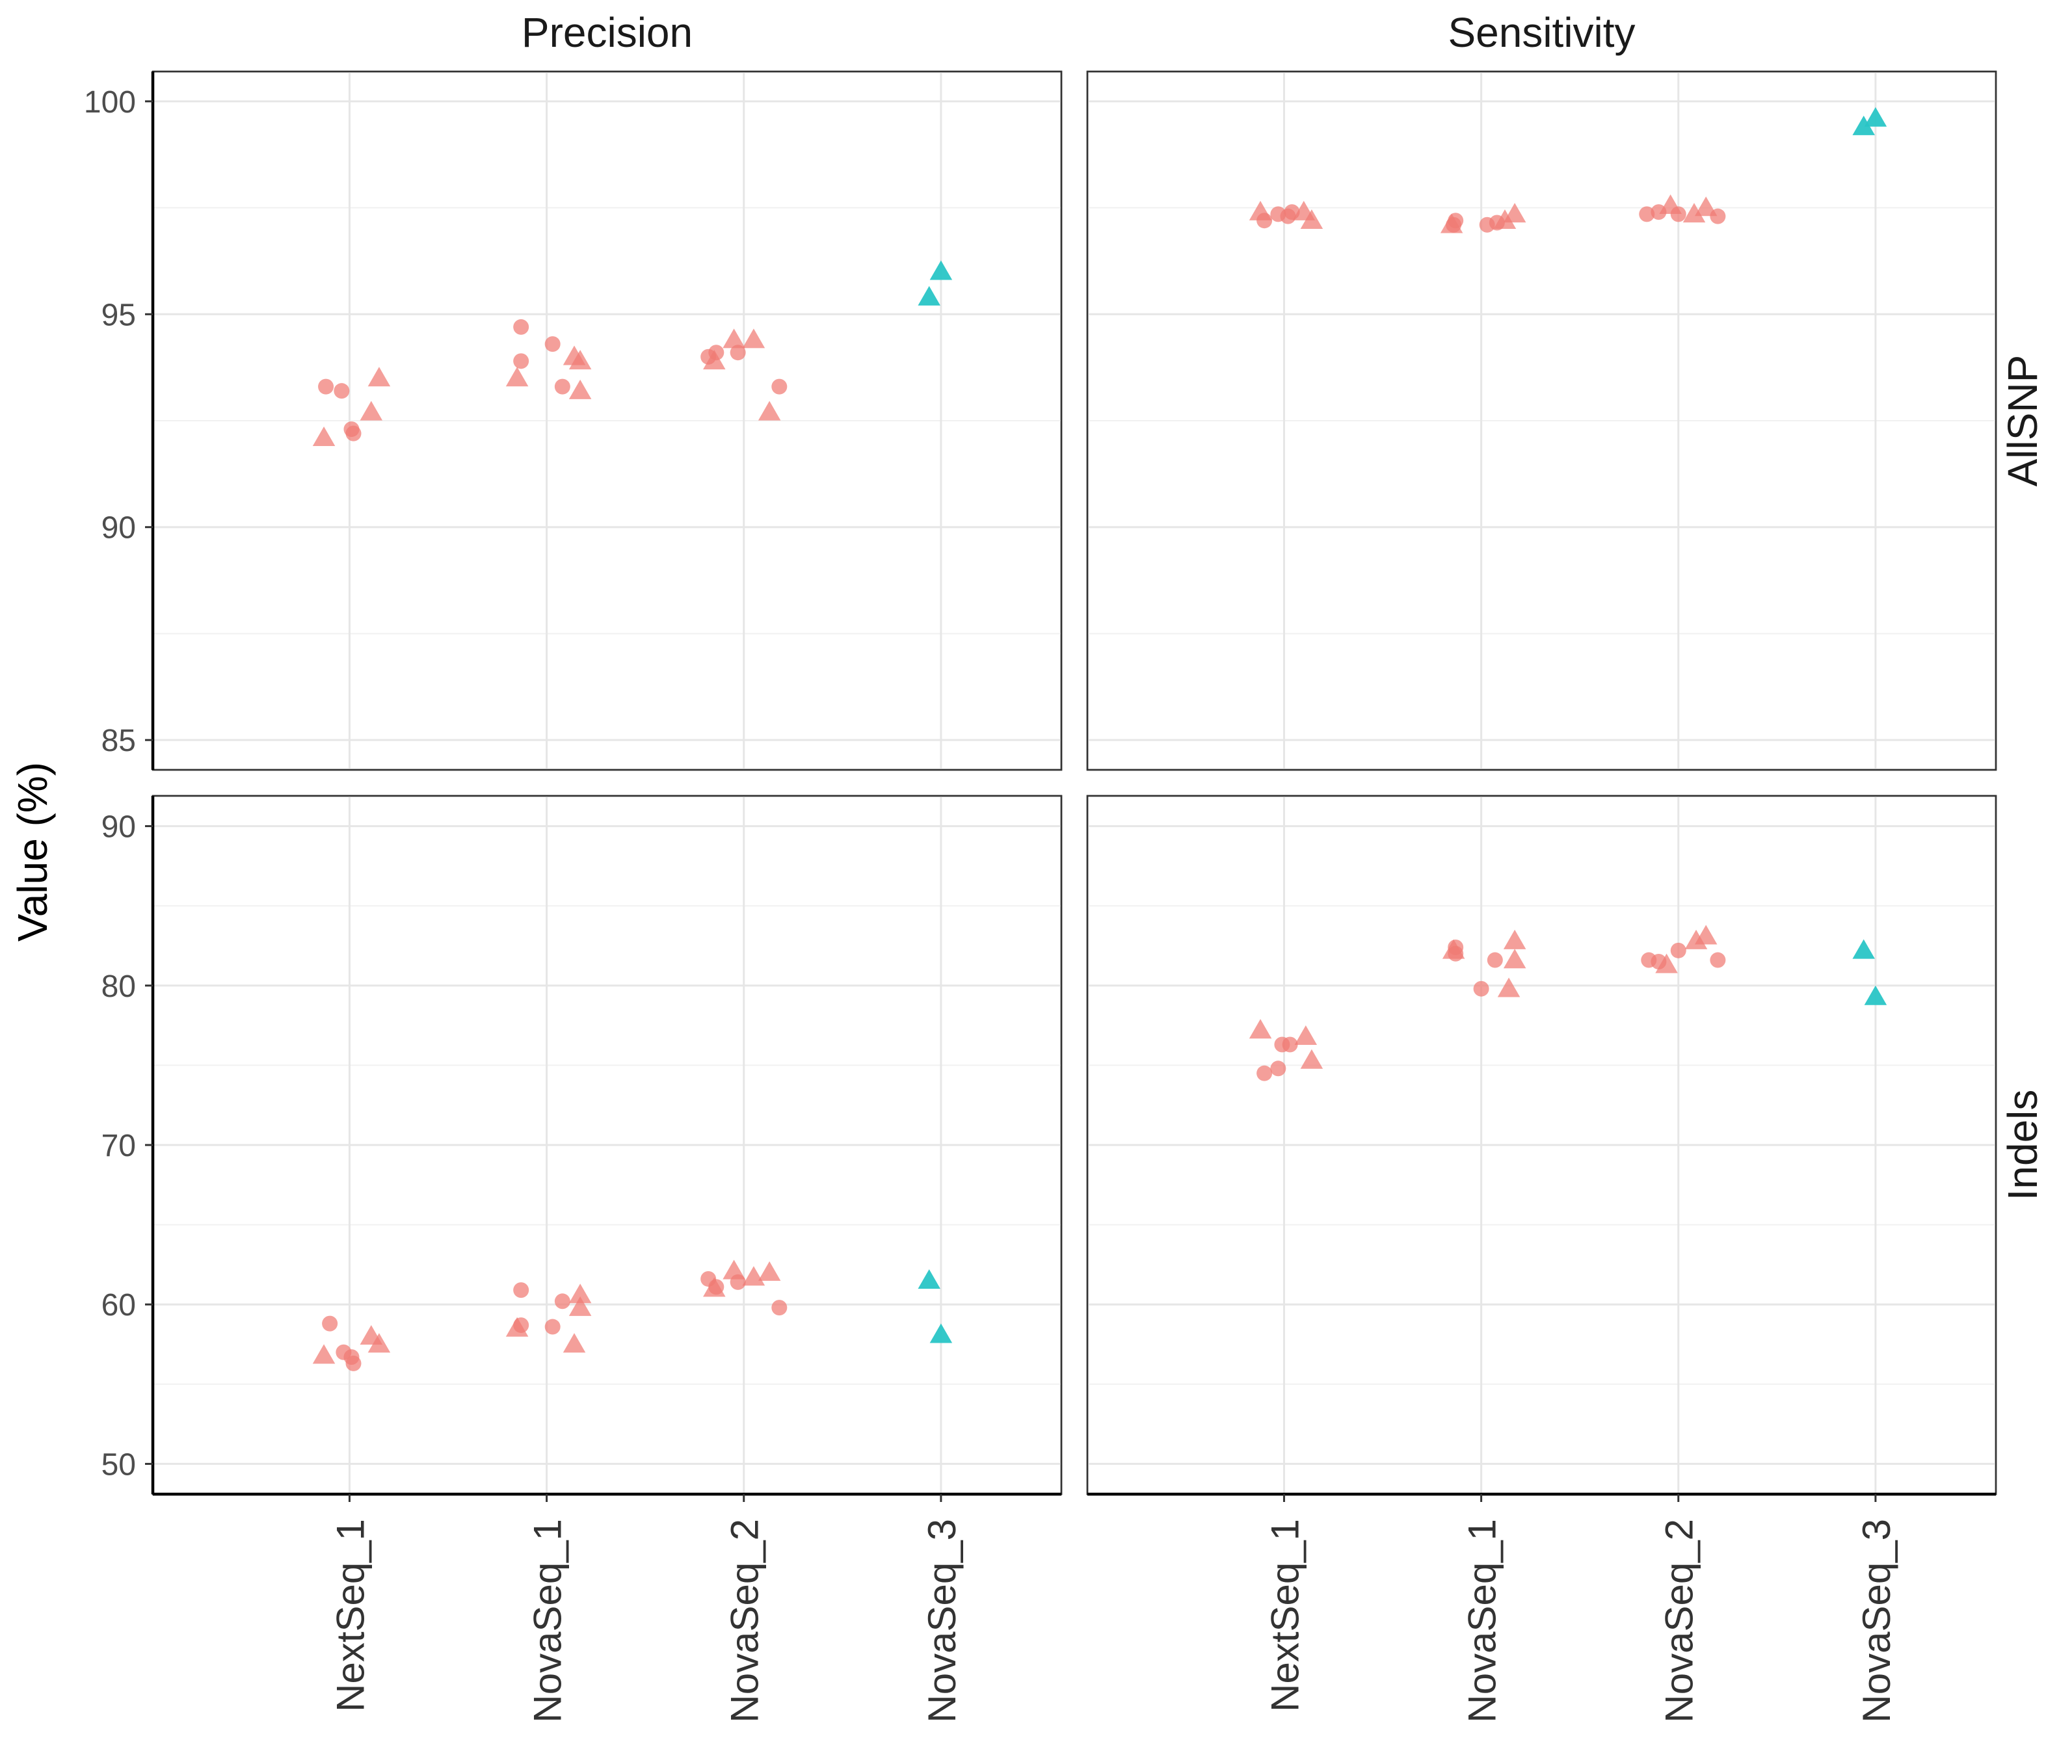  Describe the element at coordinates (110, 102) in the screenshot. I see `y-tick-label: 100` at that location.